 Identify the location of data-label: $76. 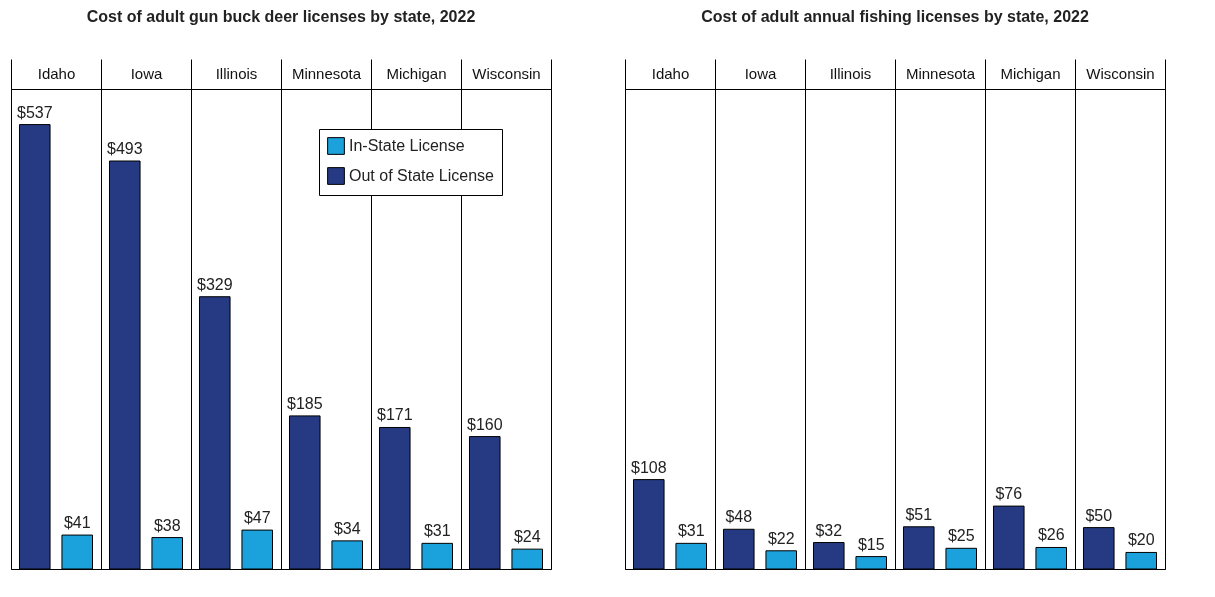
(1009, 494).